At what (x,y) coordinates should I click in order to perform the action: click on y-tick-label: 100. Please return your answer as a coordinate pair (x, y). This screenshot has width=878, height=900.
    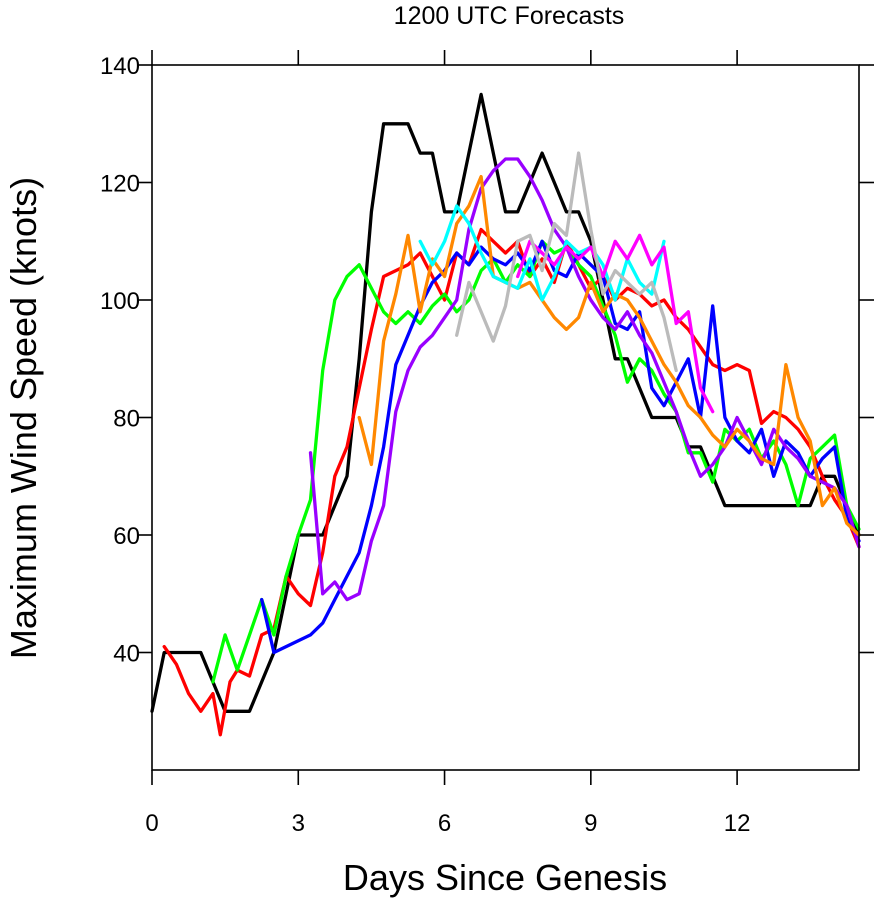
    Looking at the image, I should click on (120, 301).